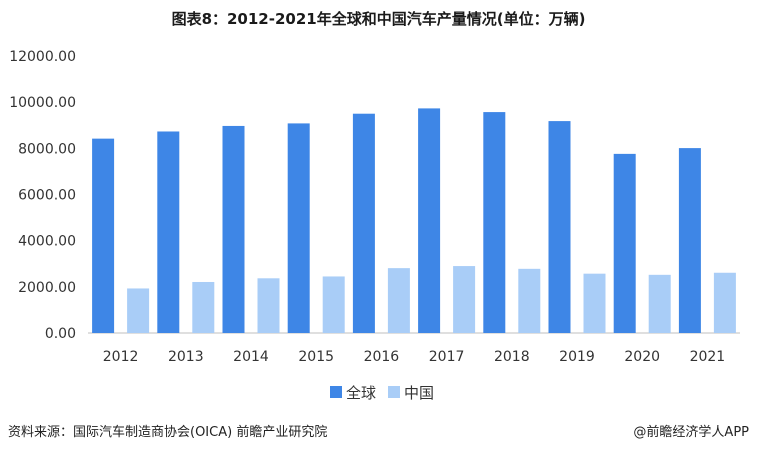 This screenshot has width=757, height=449. Describe the element at coordinates (47, 149) in the screenshot. I see `y-tick-label: 8000.00` at that location.